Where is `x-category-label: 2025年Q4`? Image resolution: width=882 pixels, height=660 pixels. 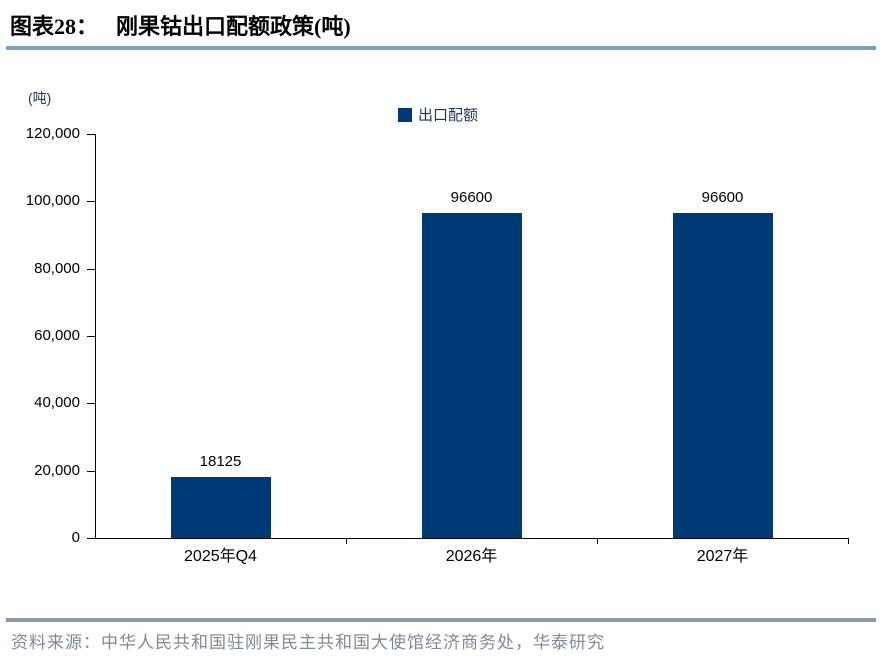 x-category-label: 2025年Q4 is located at coordinates (220, 556).